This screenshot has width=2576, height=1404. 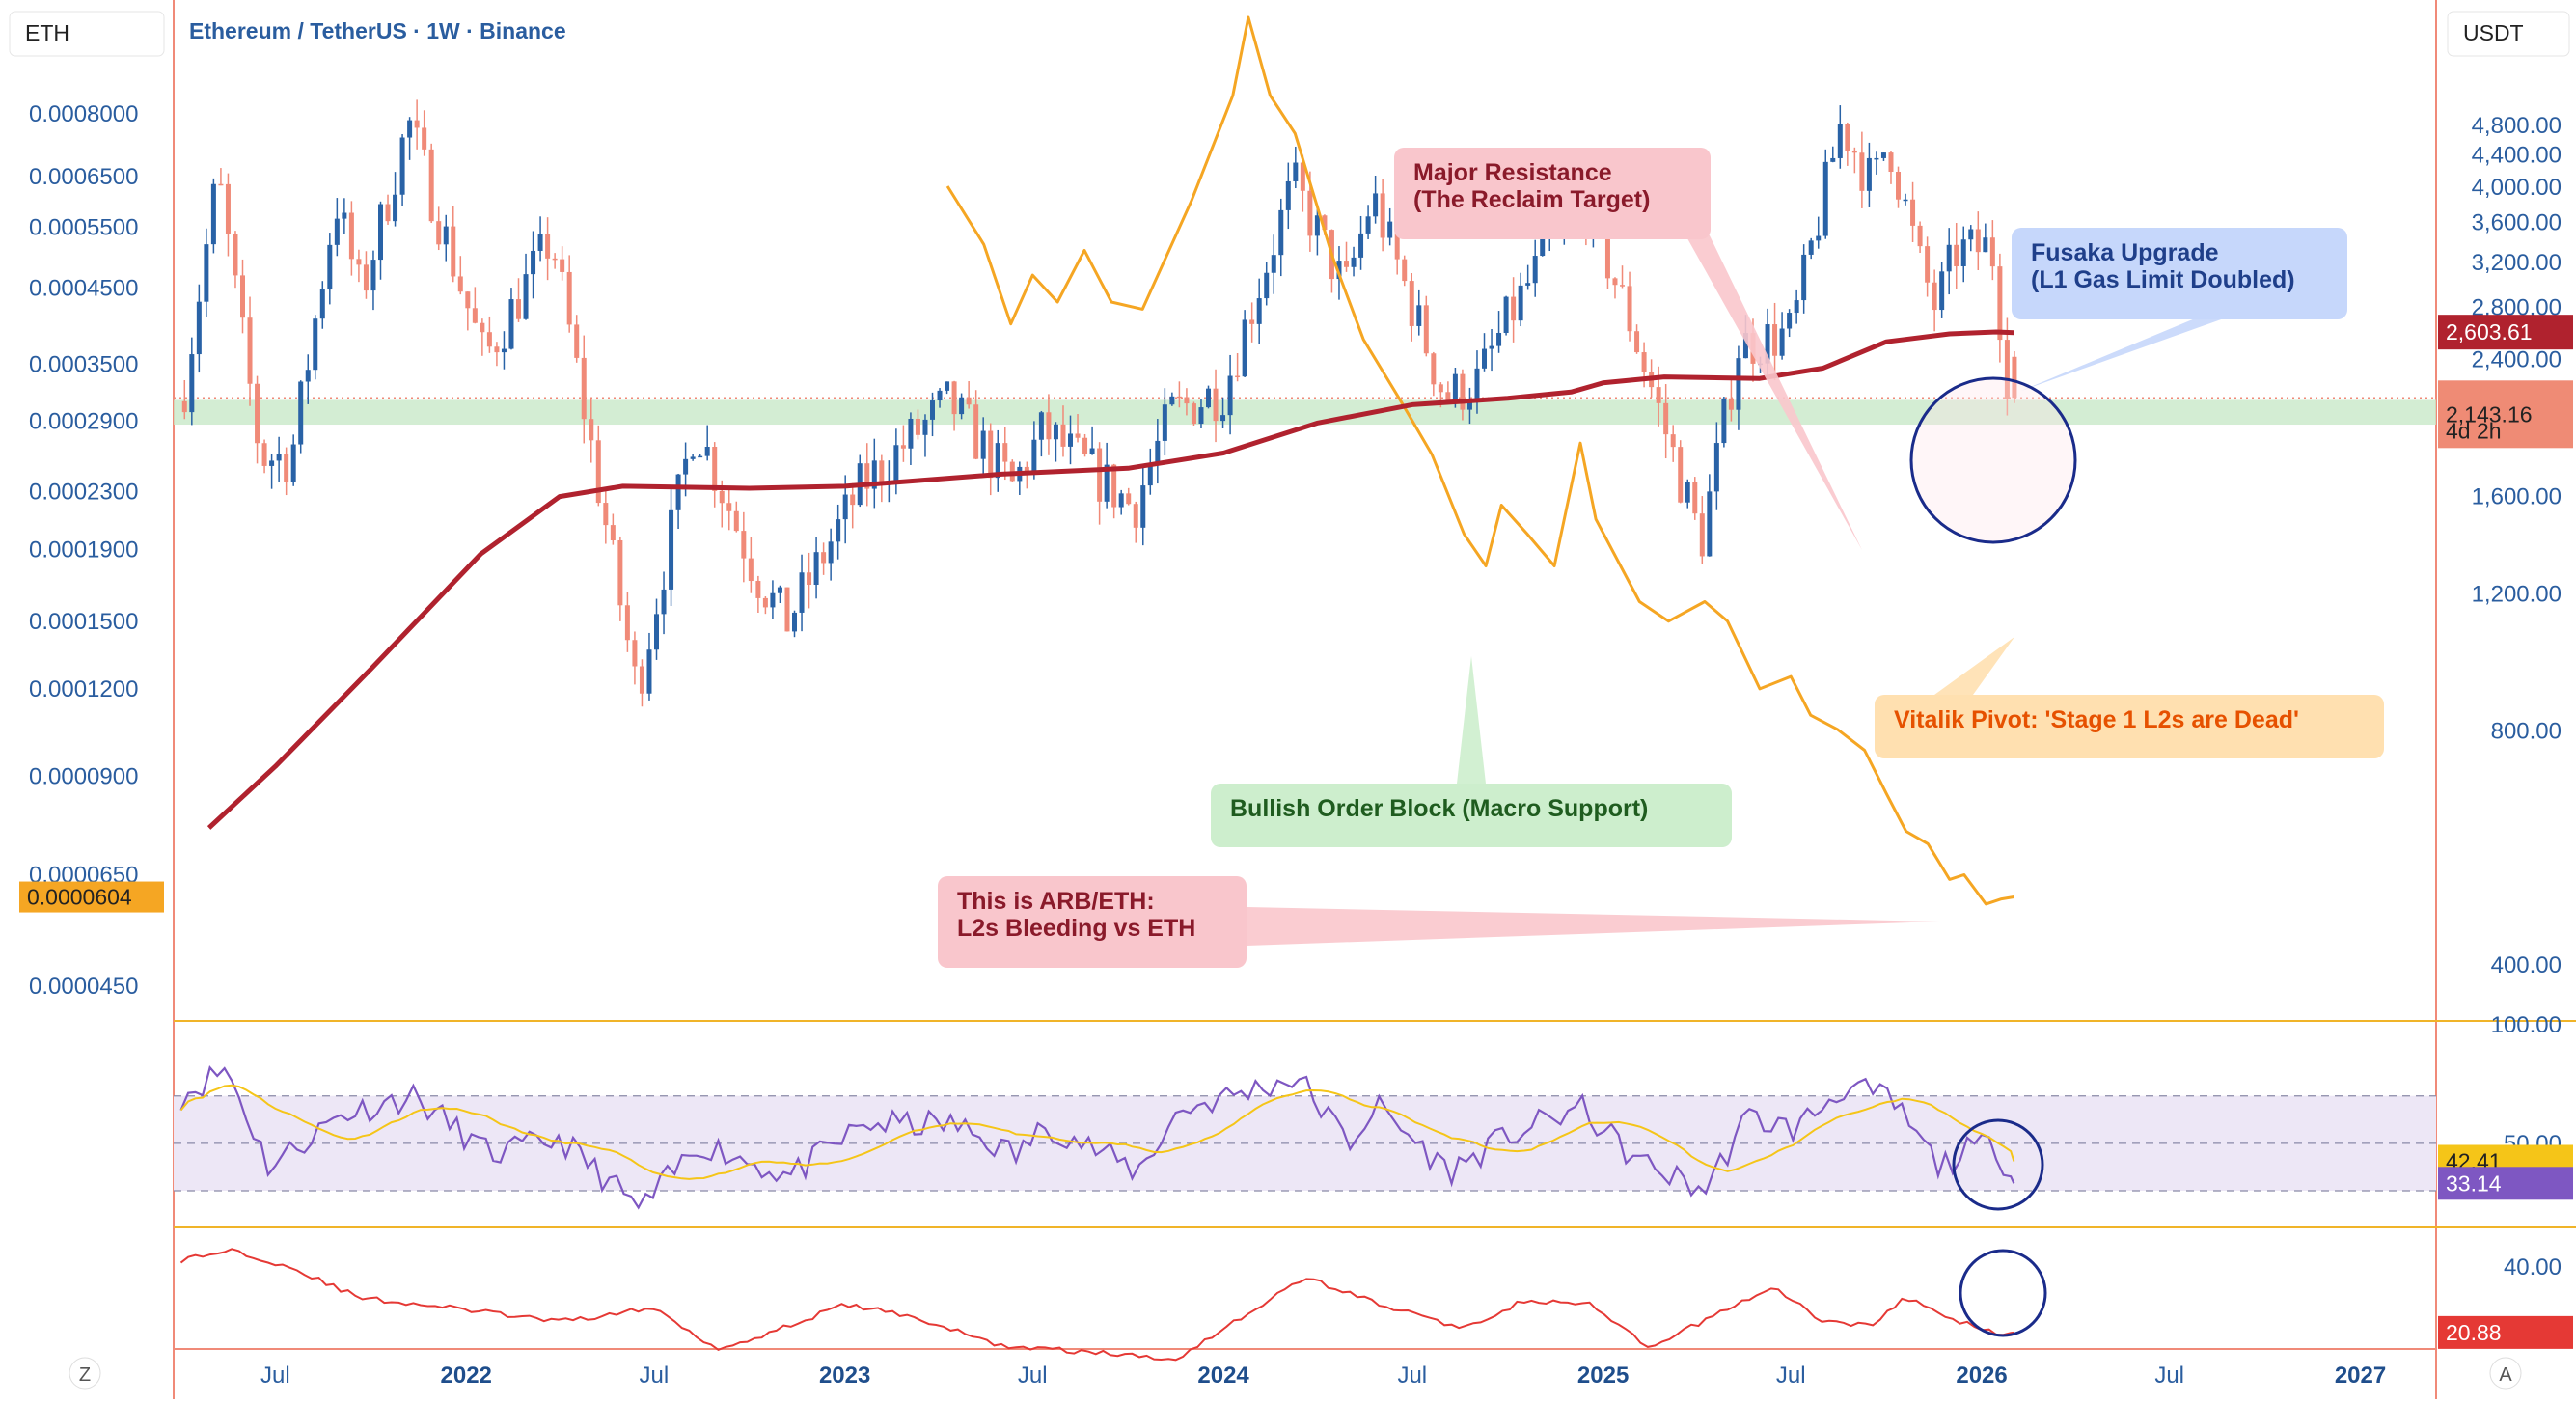 What do you see at coordinates (2517, 497) in the screenshot?
I see `right-axis-tick: 1,600.00` at bounding box center [2517, 497].